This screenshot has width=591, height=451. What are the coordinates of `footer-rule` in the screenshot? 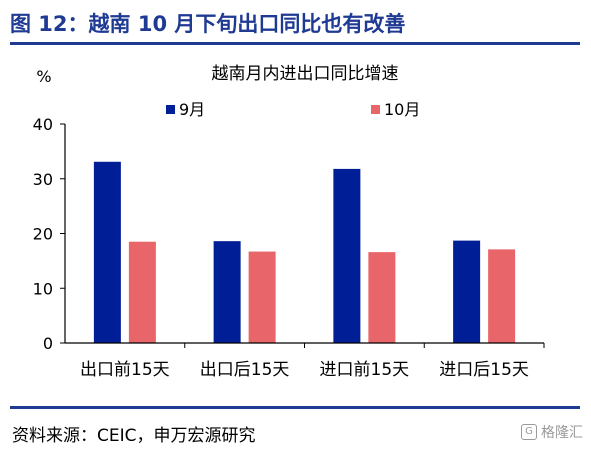 It's located at (295, 407).